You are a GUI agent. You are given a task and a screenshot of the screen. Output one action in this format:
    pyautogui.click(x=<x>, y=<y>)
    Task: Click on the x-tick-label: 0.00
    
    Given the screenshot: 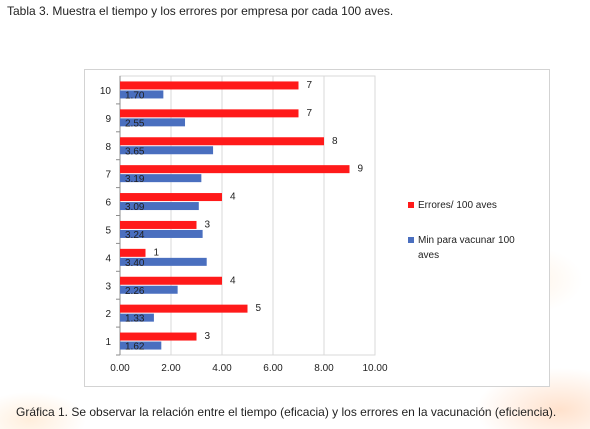 What is the action you would take?
    pyautogui.click(x=120, y=368)
    